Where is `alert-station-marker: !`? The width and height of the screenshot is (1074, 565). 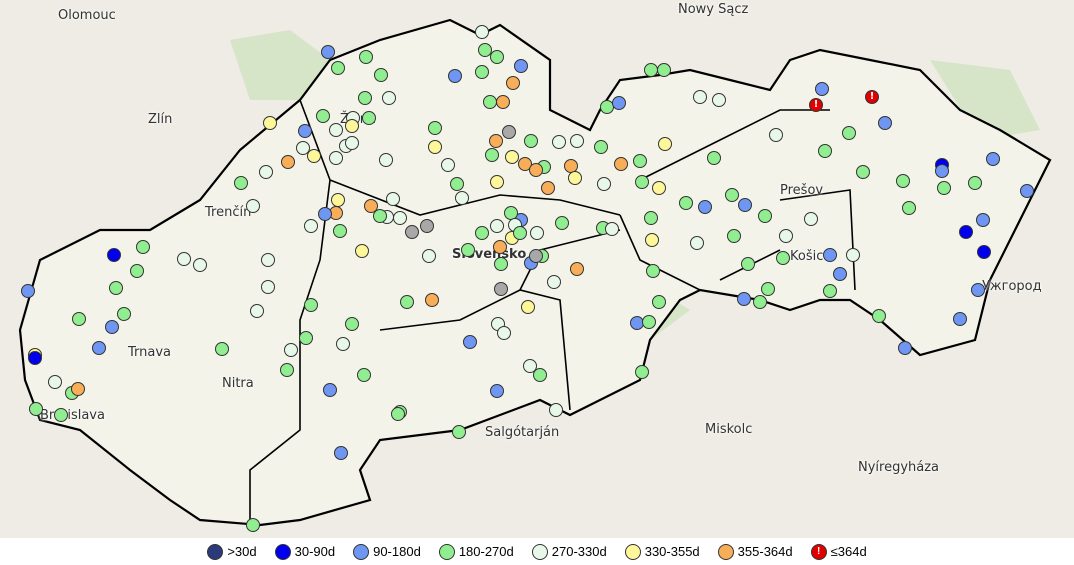
alert-station-marker: ! is located at coordinates (816, 105).